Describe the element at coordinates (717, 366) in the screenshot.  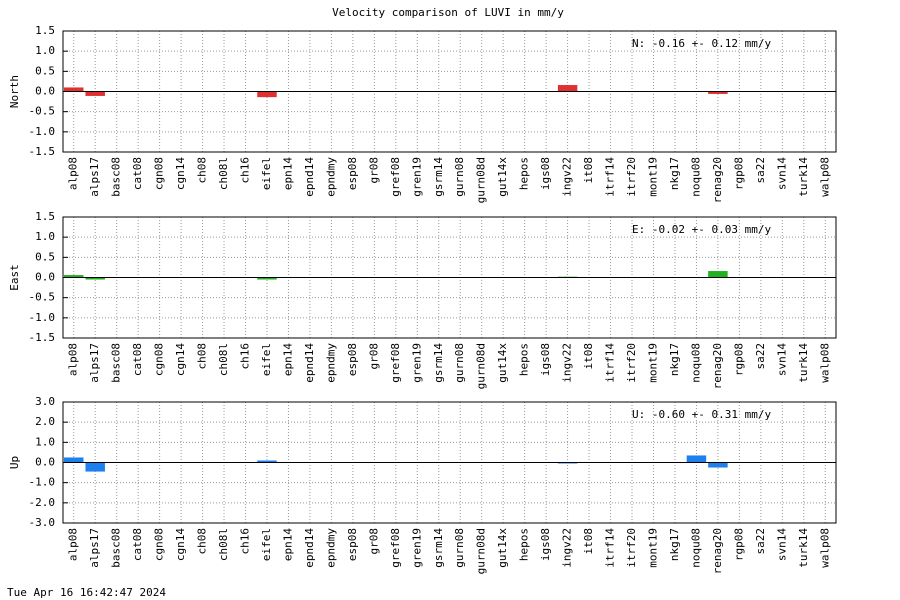
I see `x-tick-label: renag20` at that location.